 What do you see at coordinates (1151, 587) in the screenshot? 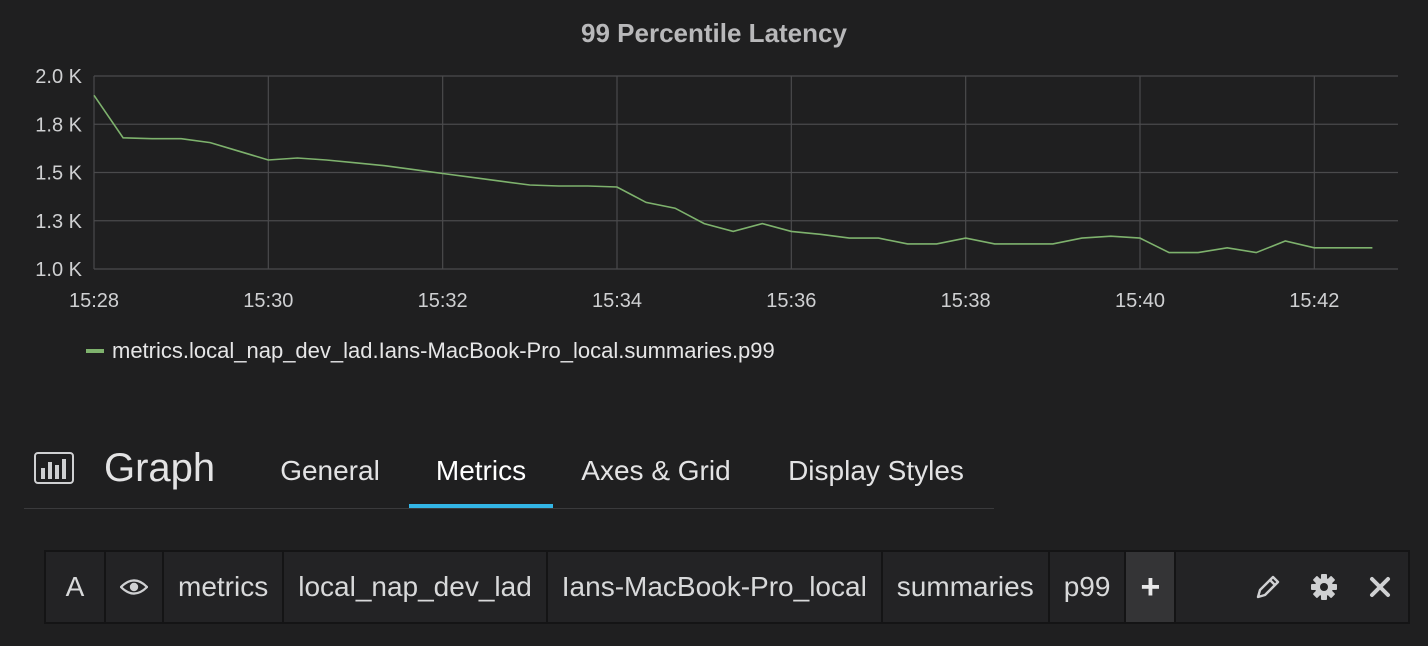
I see `add-segment-button: +` at bounding box center [1151, 587].